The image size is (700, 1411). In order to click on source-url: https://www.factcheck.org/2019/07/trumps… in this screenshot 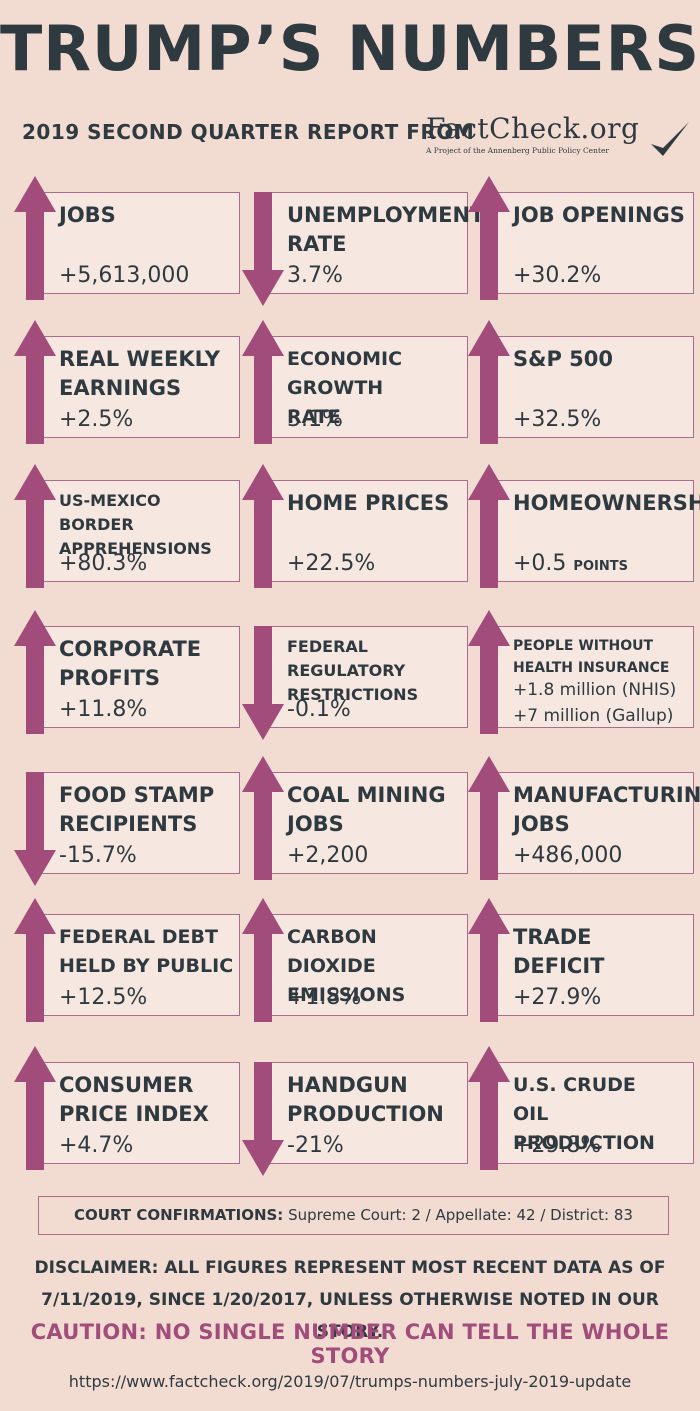, I will do `click(350, 1381)`.